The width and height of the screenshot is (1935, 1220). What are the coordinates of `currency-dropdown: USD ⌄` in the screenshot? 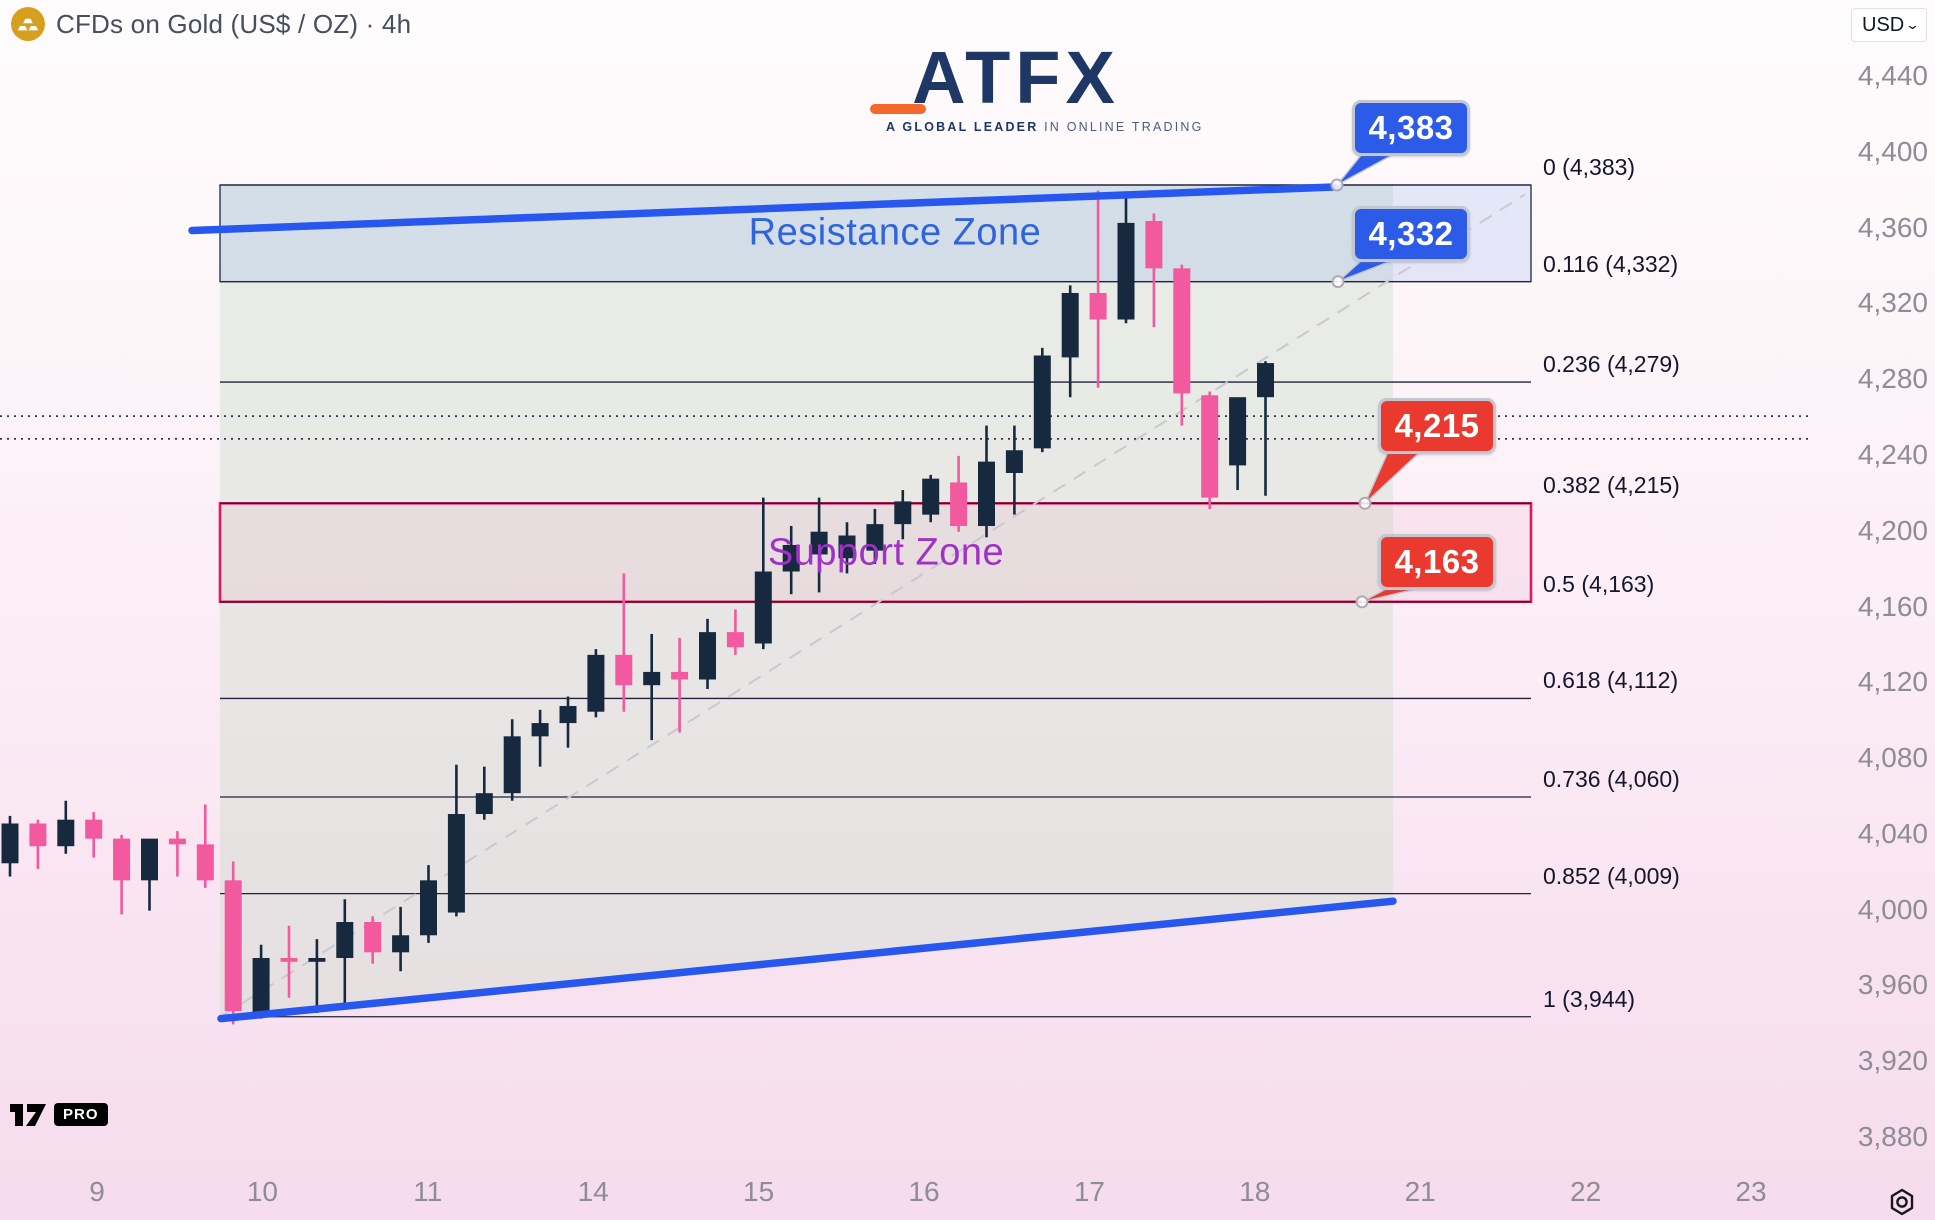 It's located at (1889, 25).